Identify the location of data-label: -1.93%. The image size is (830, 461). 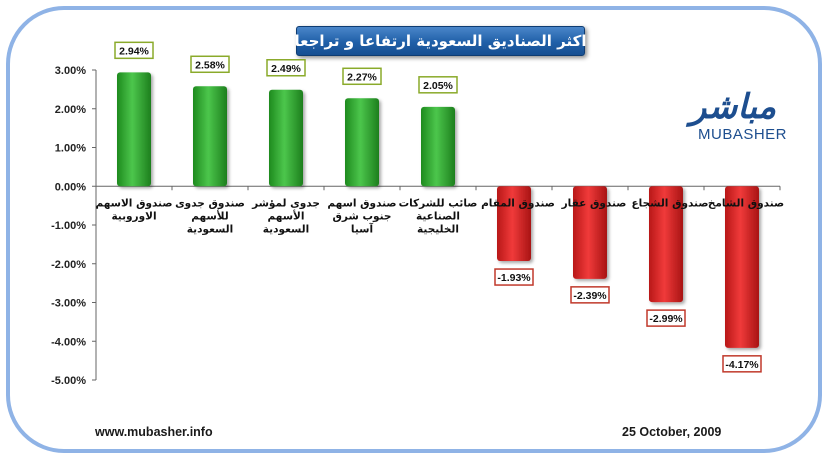
(514, 278).